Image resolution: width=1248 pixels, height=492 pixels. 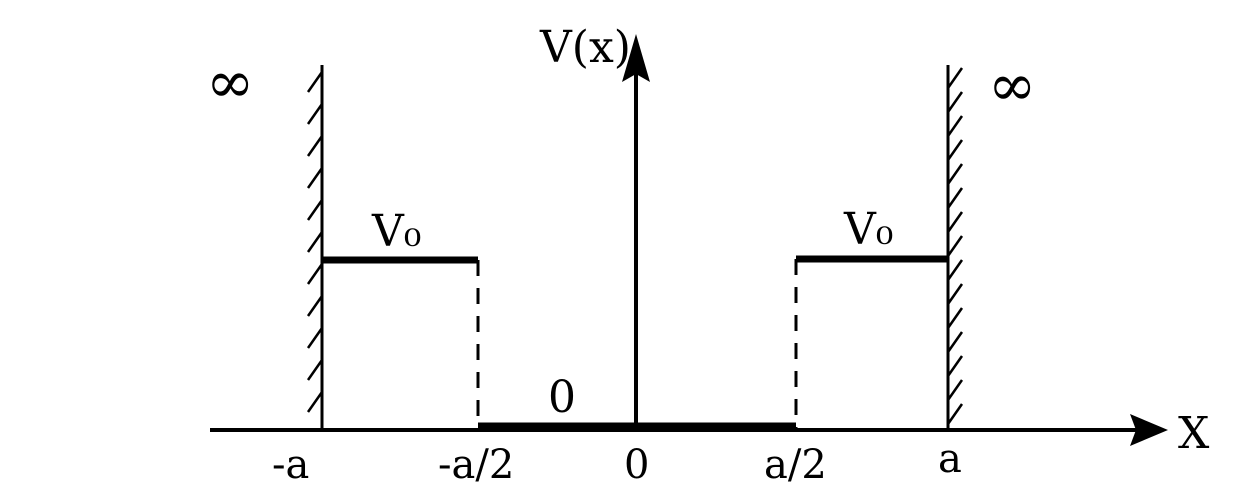 I want to click on left-barrier-label: V₀, so click(x=396, y=231).